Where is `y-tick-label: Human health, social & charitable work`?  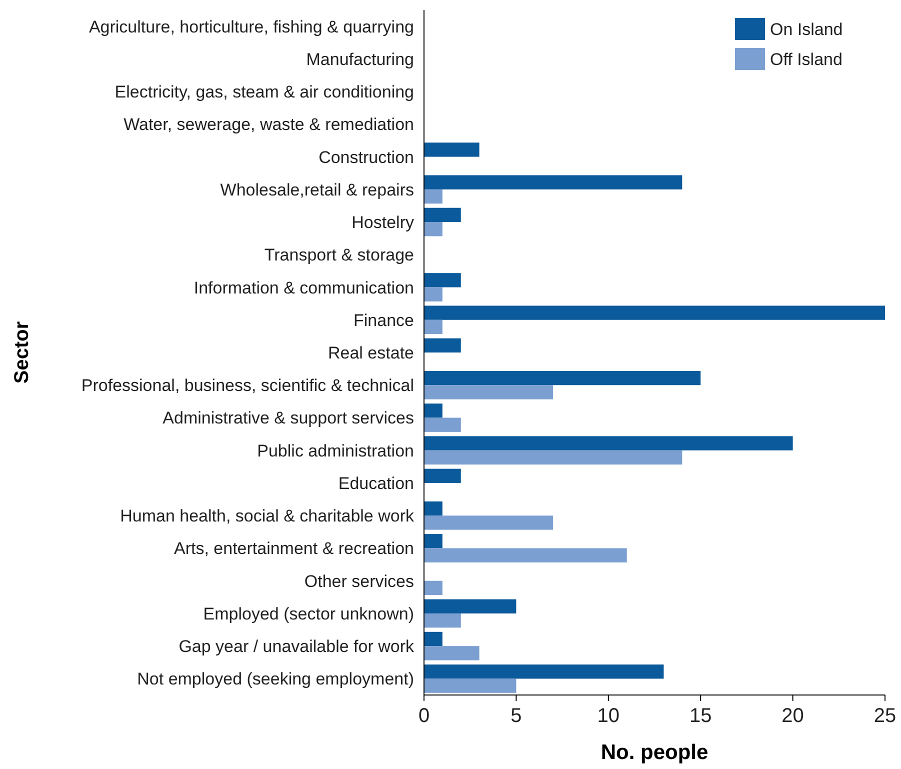
y-tick-label: Human health, social & charitable work is located at coordinates (267, 516).